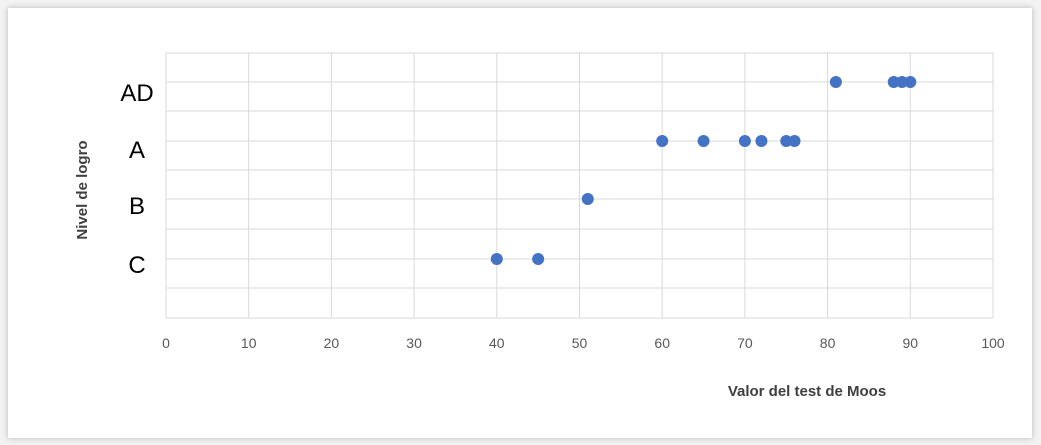  What do you see at coordinates (166, 343) in the screenshot?
I see `x-tick-label: 0` at bounding box center [166, 343].